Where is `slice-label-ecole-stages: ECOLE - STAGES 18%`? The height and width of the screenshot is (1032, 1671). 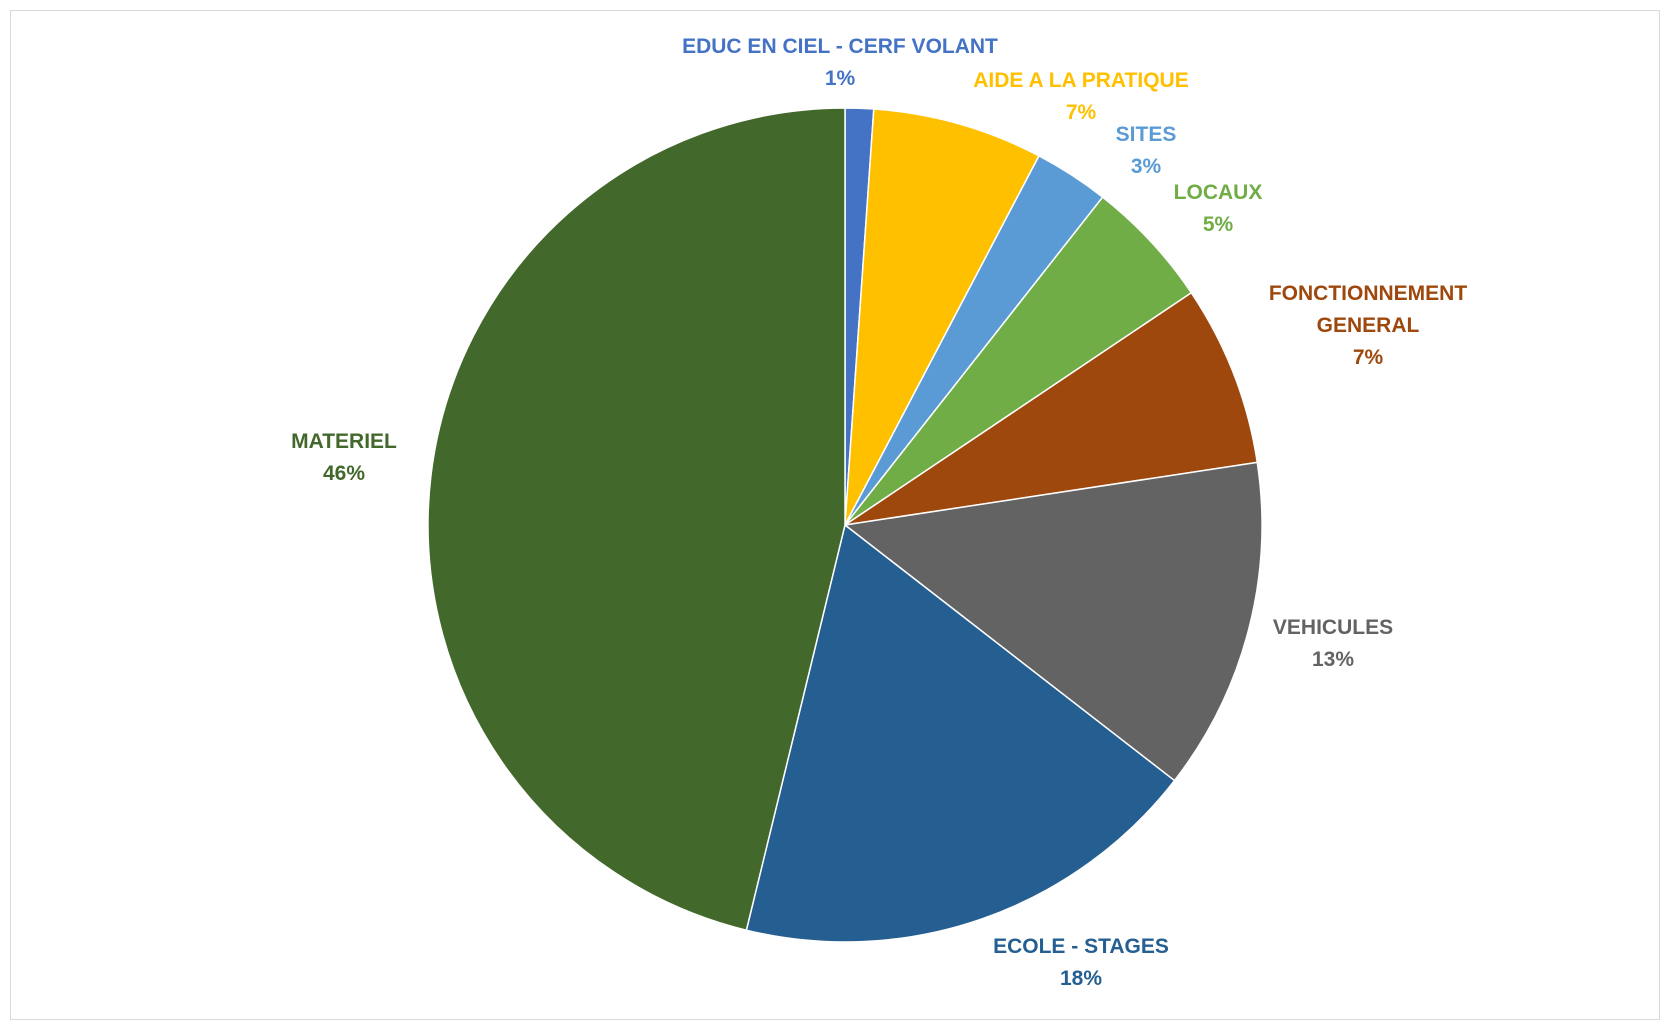 slice-label-ecole-stages: ECOLE - STAGES 18% is located at coordinates (1081, 962).